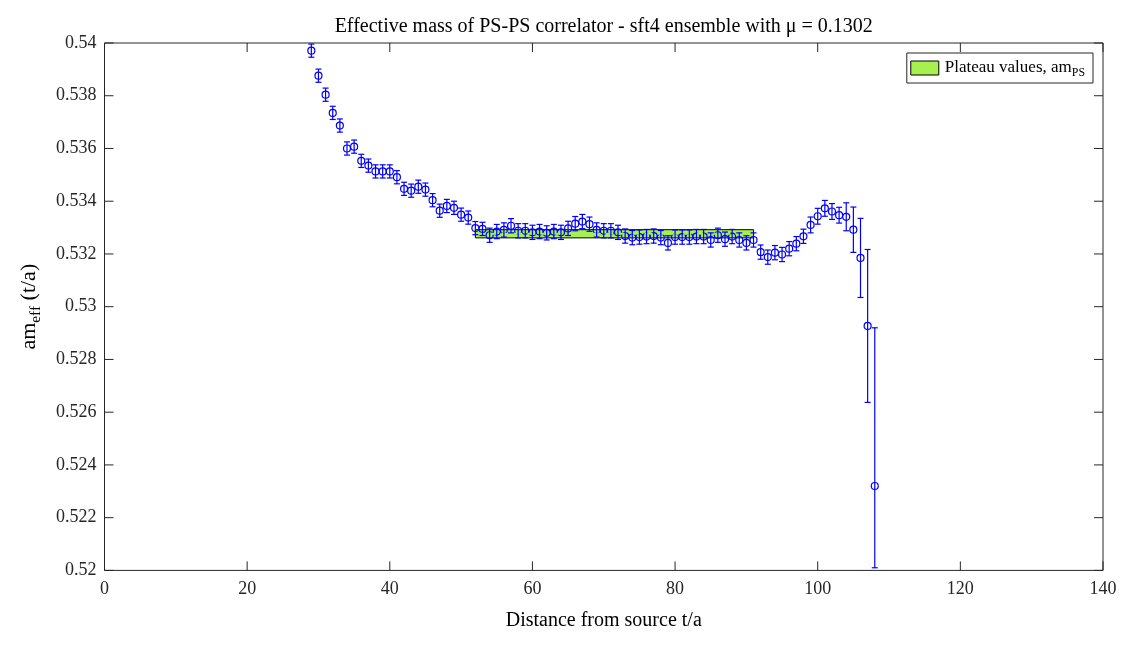 The height and width of the screenshot is (653, 1137). What do you see at coordinates (389, 587) in the screenshot?
I see `x-tick-label: 40` at bounding box center [389, 587].